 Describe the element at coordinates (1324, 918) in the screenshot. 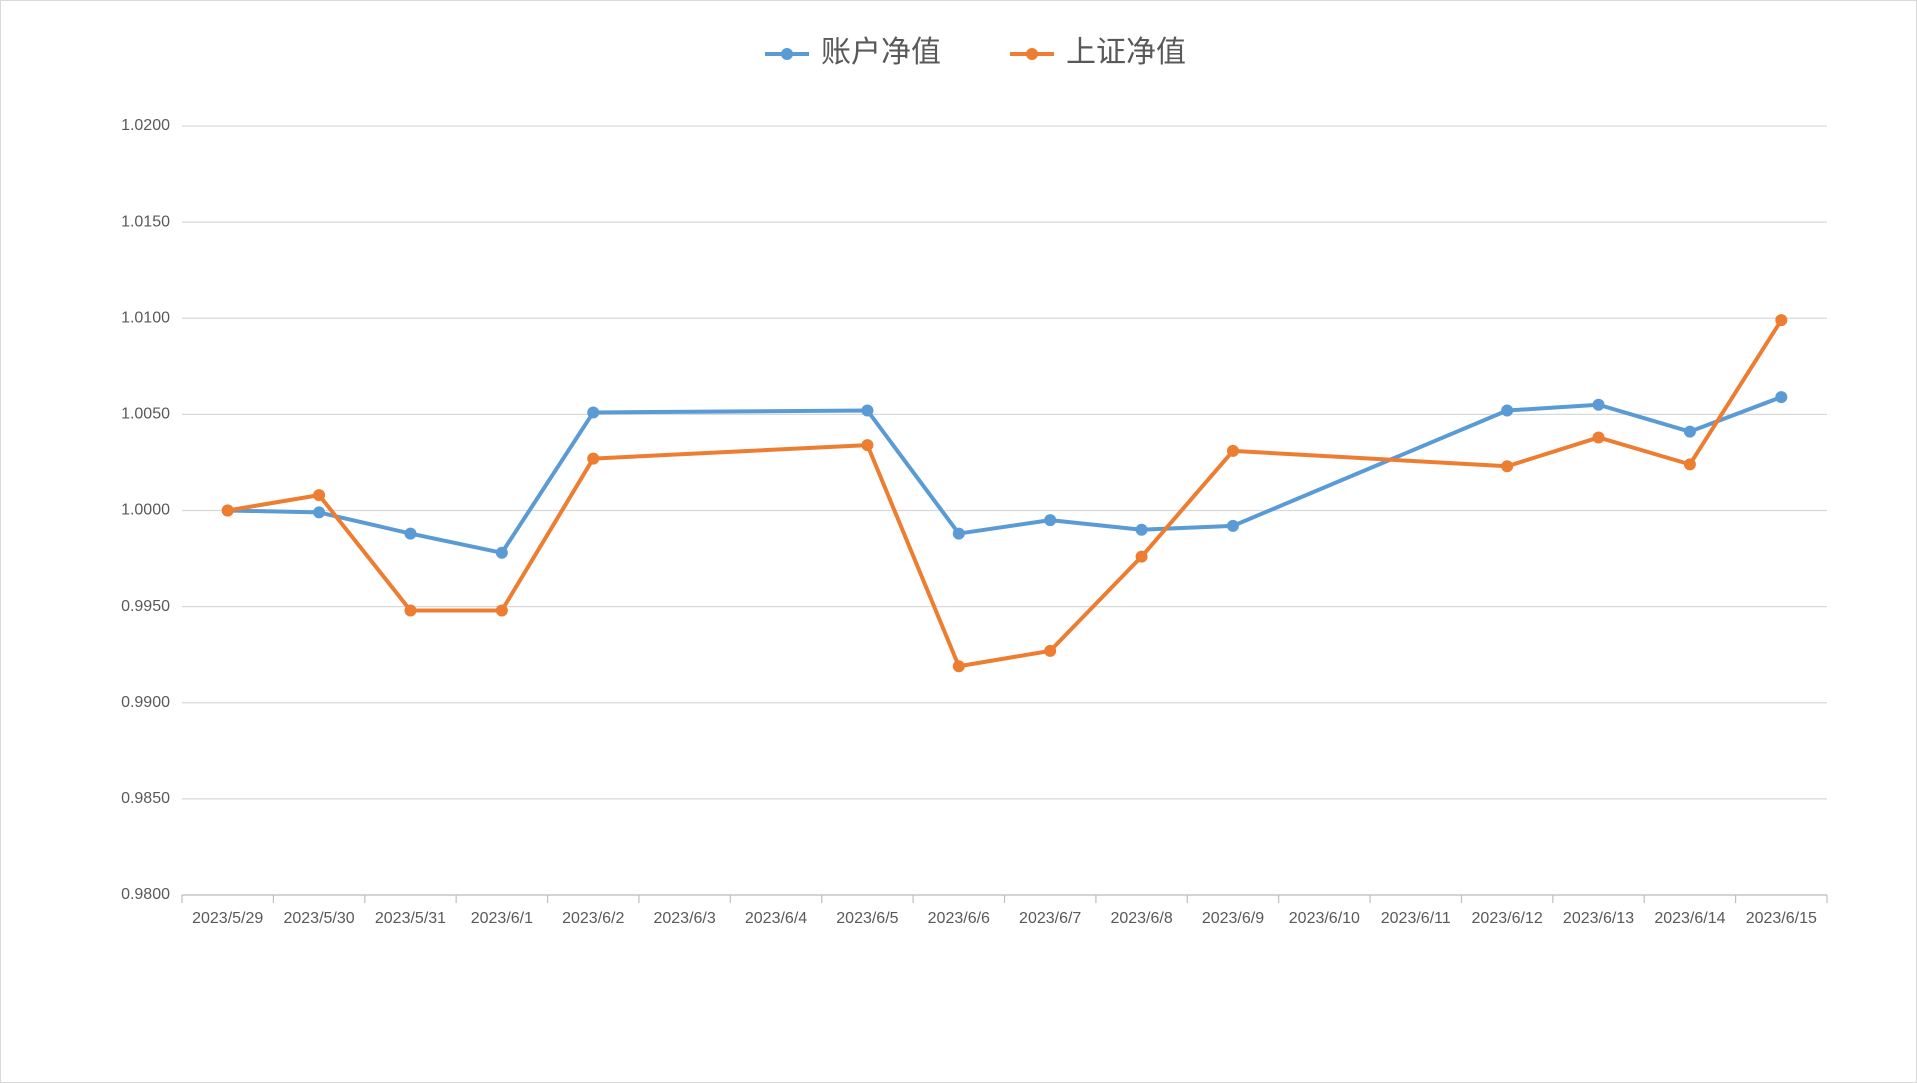

I see `x-tick-label: 2023/6/10` at that location.